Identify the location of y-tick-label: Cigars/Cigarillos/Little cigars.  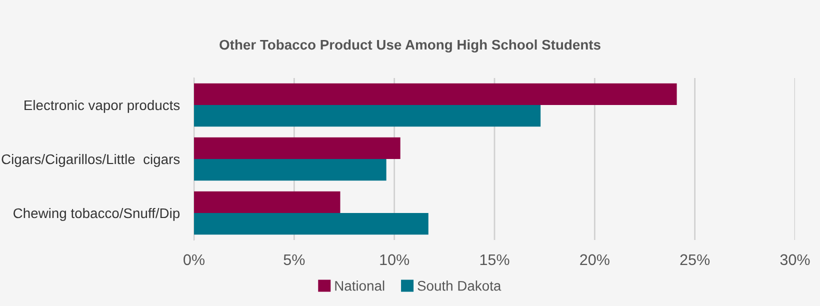
(91, 160).